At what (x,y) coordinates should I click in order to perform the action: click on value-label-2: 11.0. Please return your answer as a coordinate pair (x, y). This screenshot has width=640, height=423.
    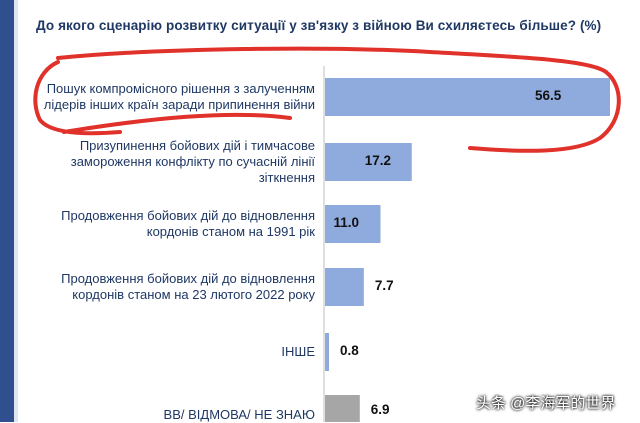
    Looking at the image, I should click on (346, 222).